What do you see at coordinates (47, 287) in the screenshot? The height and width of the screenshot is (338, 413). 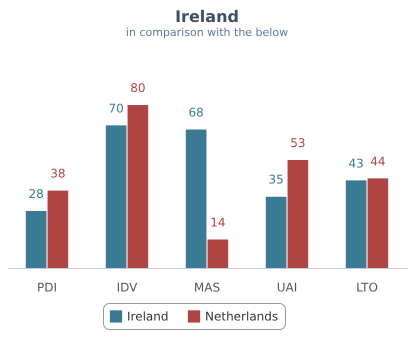 I see `x-tick-label: PDI` at bounding box center [47, 287].